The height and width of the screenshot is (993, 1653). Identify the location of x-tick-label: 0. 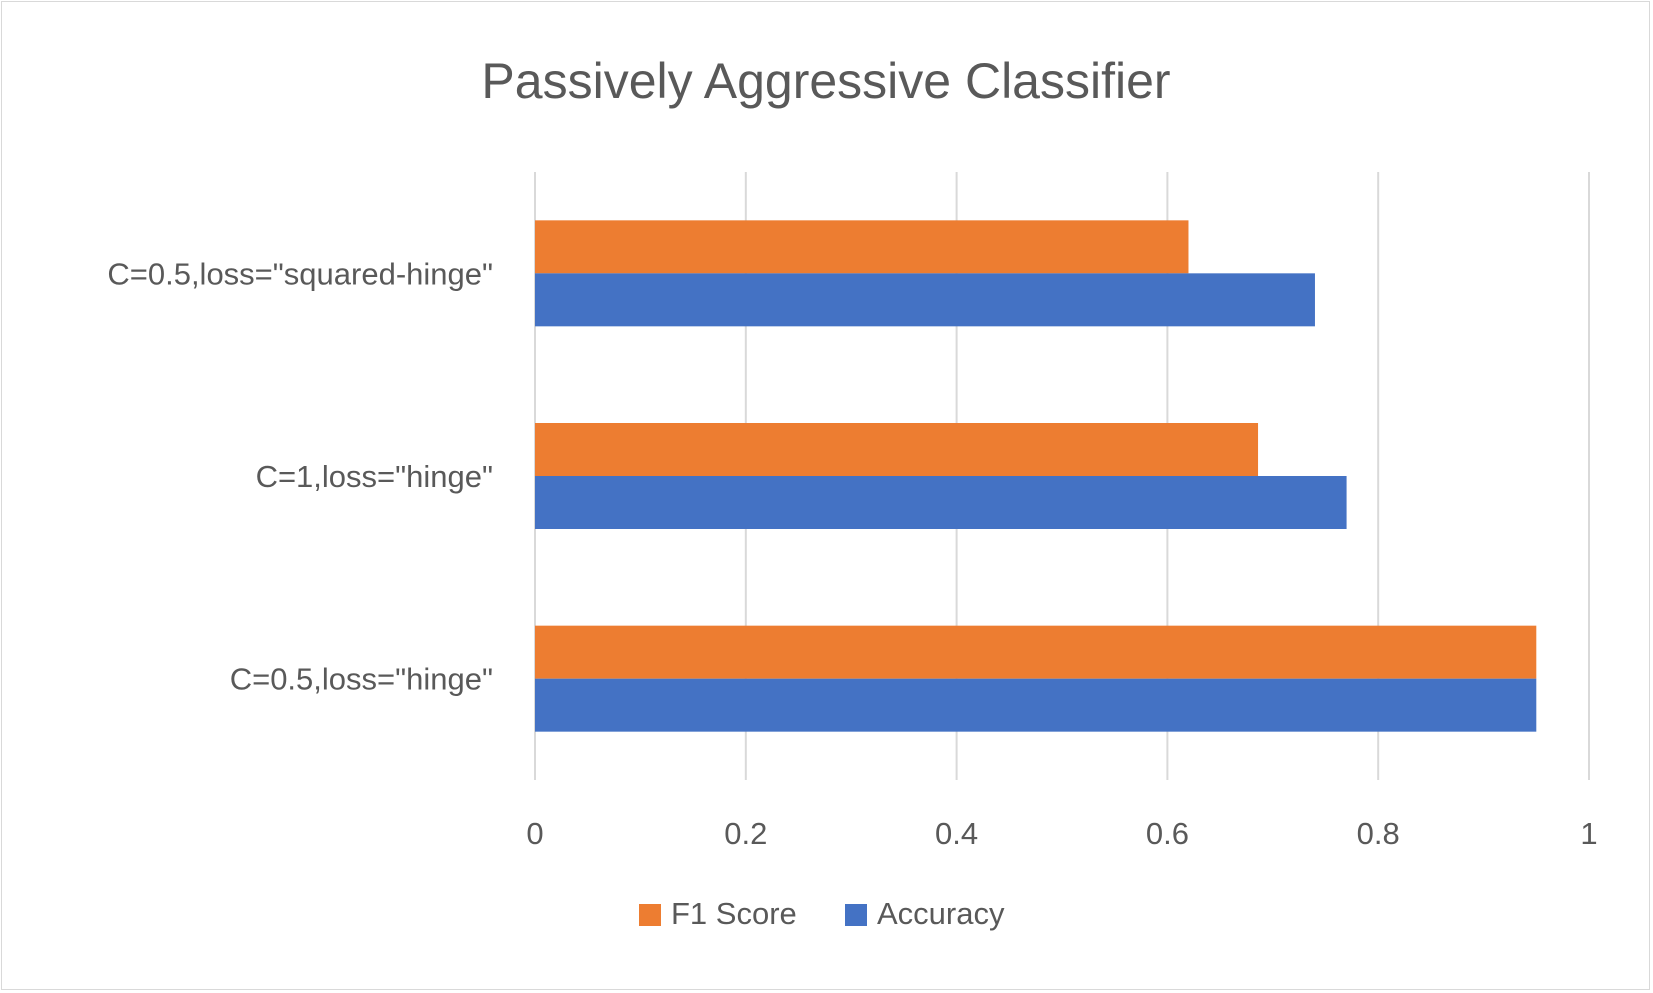
(534, 833).